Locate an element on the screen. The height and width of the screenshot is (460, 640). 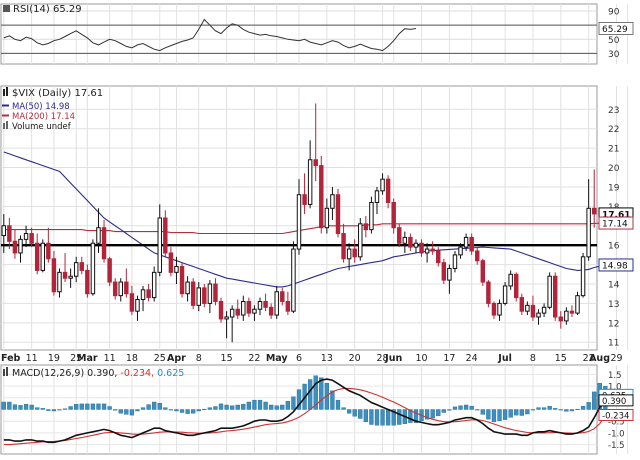
candle-icon is located at coordinates (7, 91).